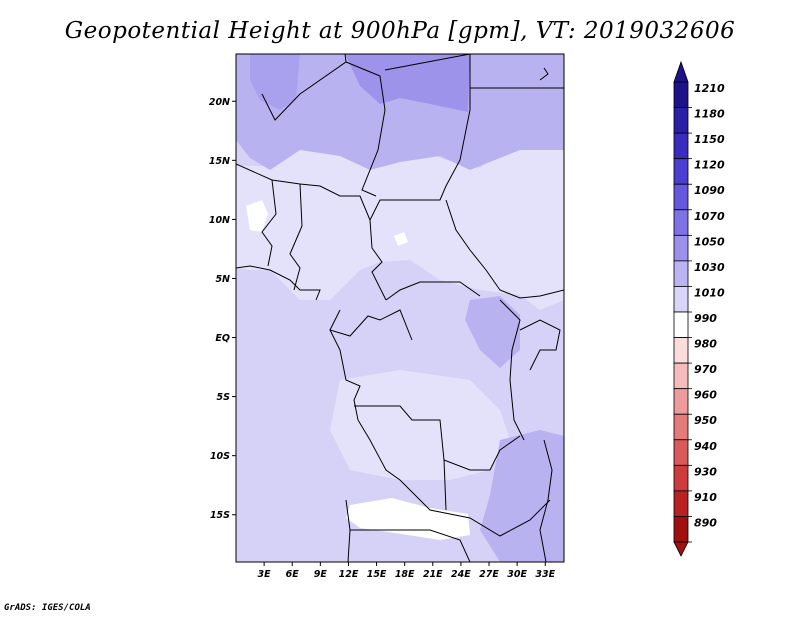 The height and width of the screenshot is (618, 800). I want to click on lat-tick-label: 5N, so click(222, 279).